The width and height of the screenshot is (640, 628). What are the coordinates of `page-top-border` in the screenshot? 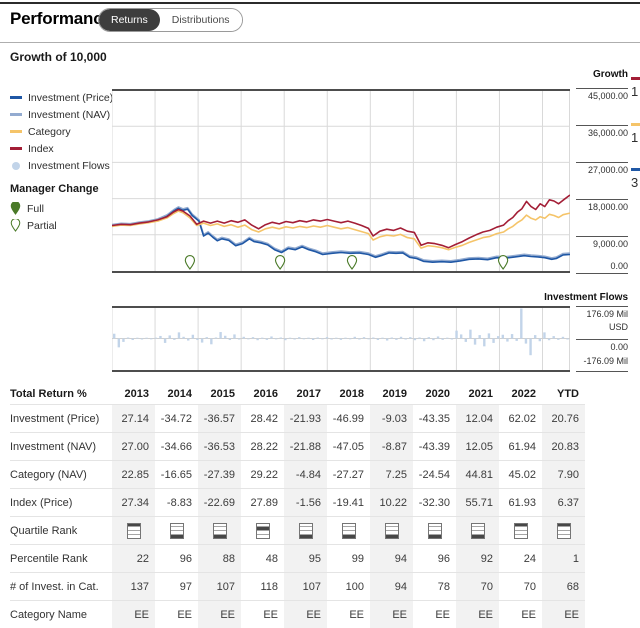 It's located at (320, 3).